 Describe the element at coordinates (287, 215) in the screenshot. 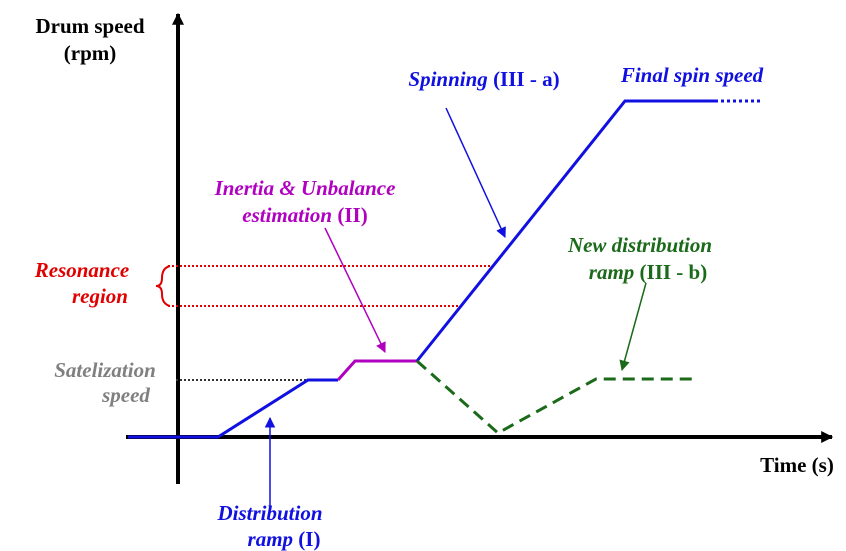

I see `label-name: estimation` at that location.